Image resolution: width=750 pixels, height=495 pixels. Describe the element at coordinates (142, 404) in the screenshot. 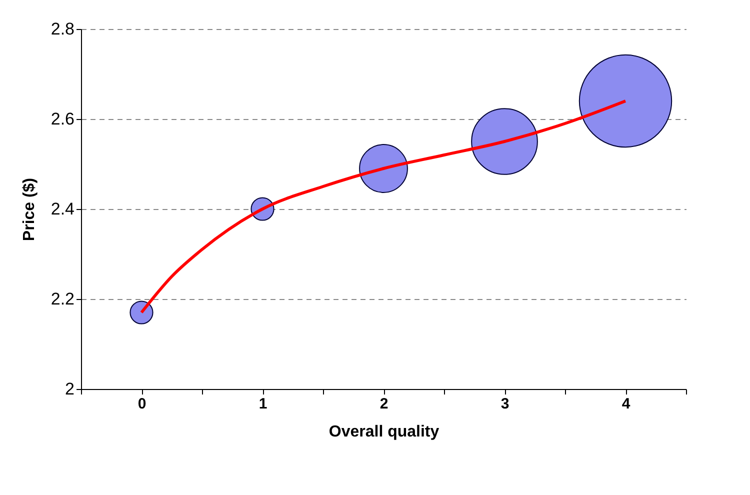

I see `x-tick-label: 0` at that location.